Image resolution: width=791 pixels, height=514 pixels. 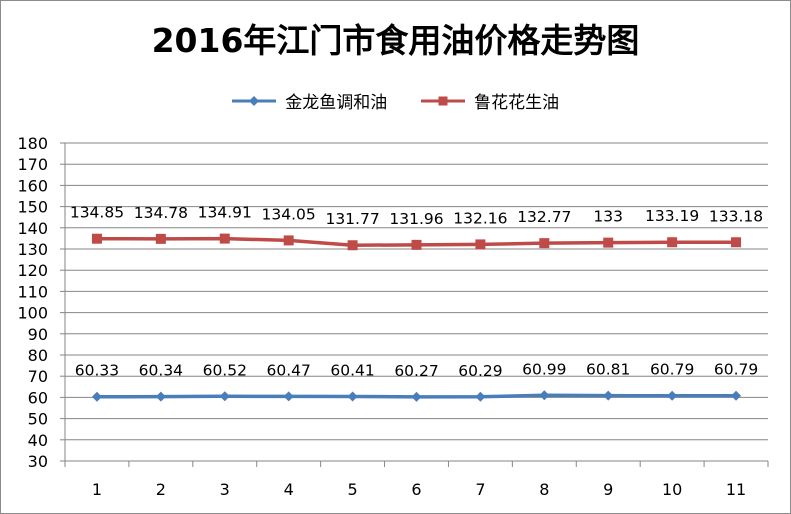 I want to click on legend-label-luhua: 鲁花花生油, so click(x=517, y=103).